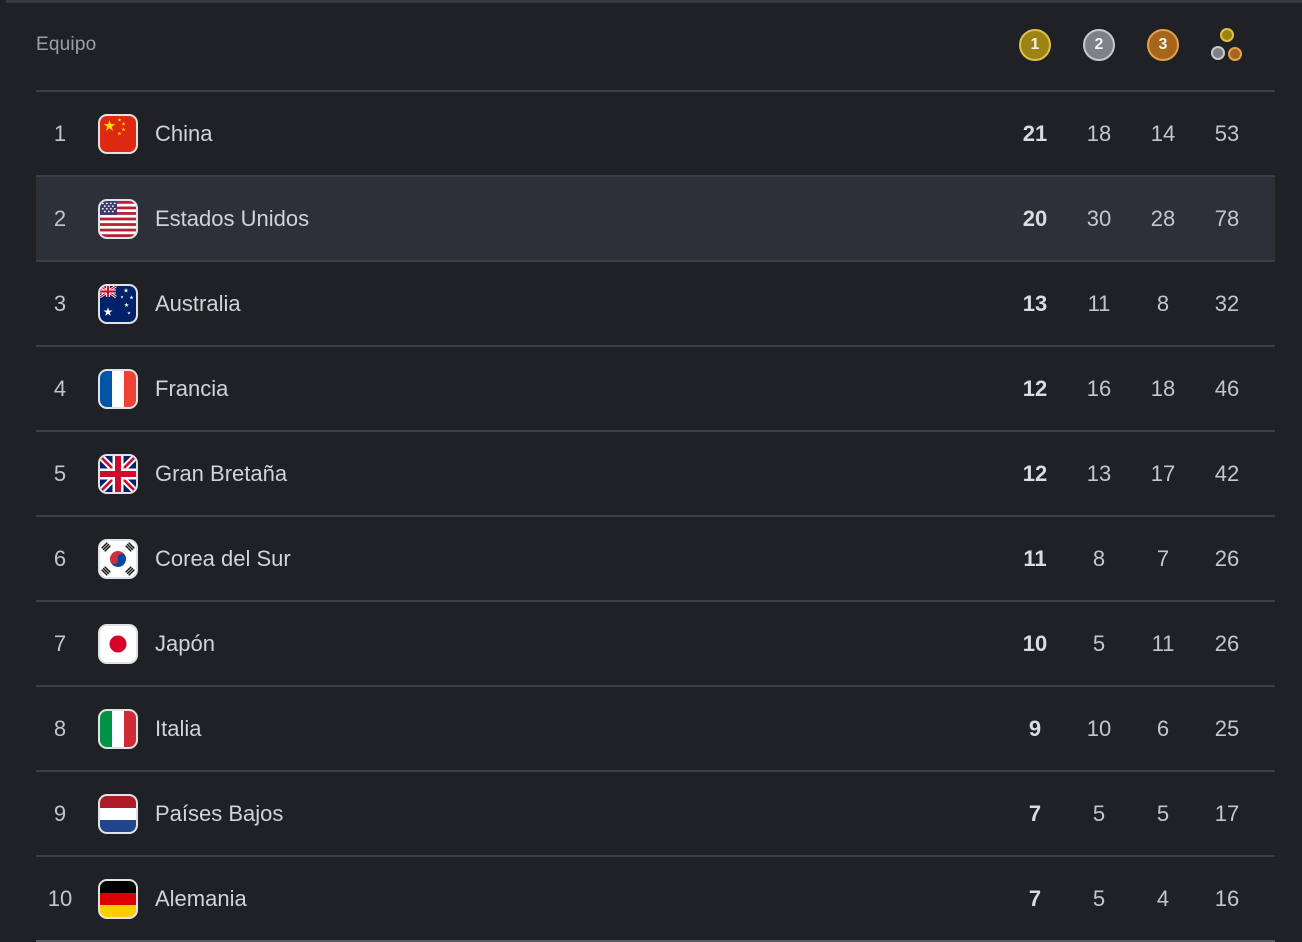  I want to click on country-name: Países Bajos, so click(219, 813).